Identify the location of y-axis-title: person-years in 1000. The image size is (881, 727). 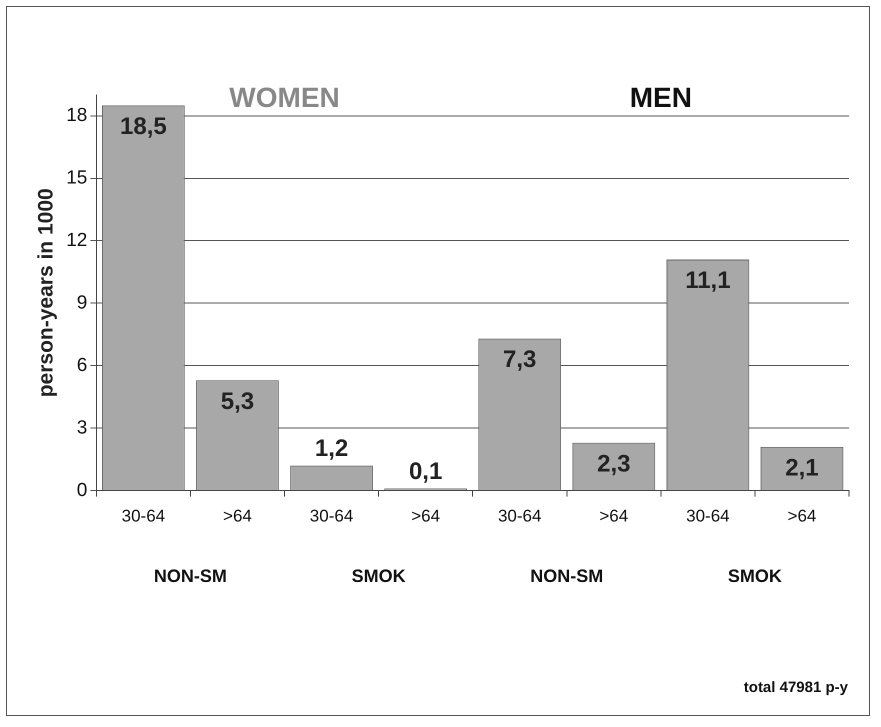
(46, 293).